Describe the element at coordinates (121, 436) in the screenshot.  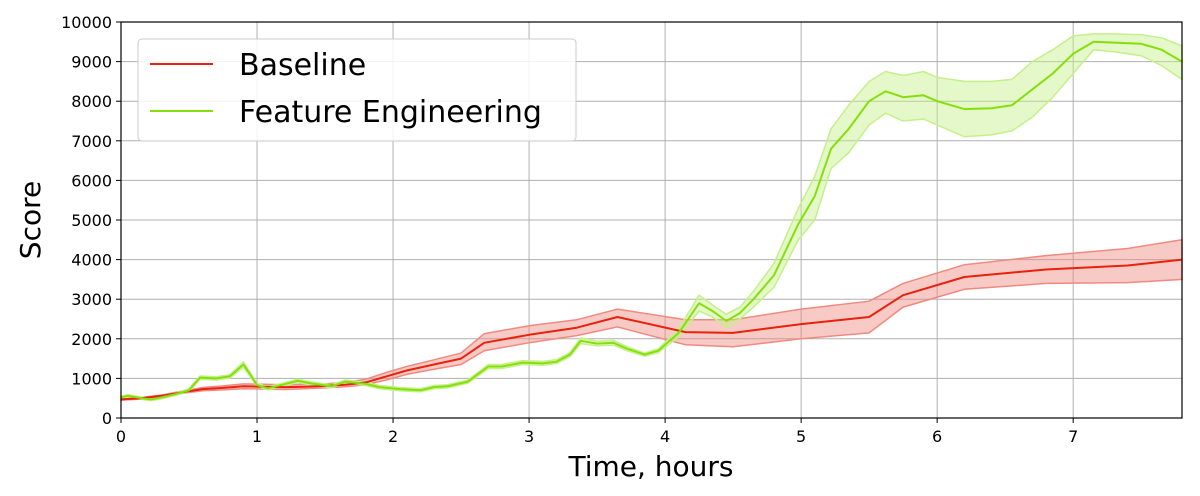
I see `x-tick-label: 0` at that location.